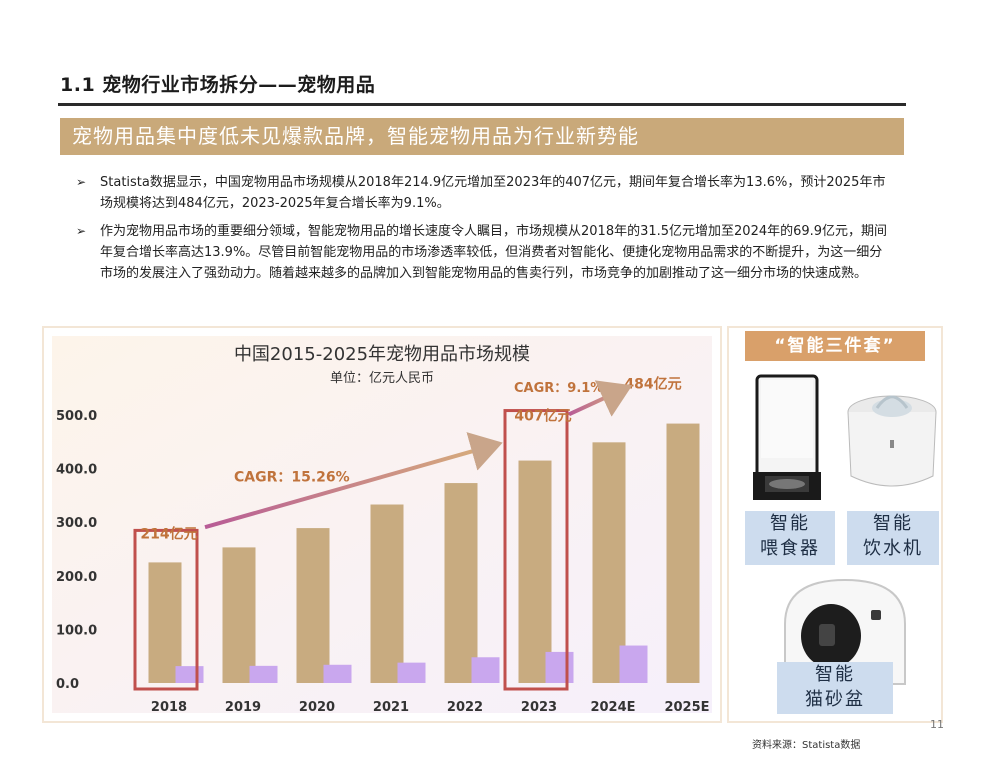 Image resolution: width=1005 pixels, height=772 pixels. Describe the element at coordinates (652, 384) in the screenshot. I see `label-2025: 484亿元` at that location.